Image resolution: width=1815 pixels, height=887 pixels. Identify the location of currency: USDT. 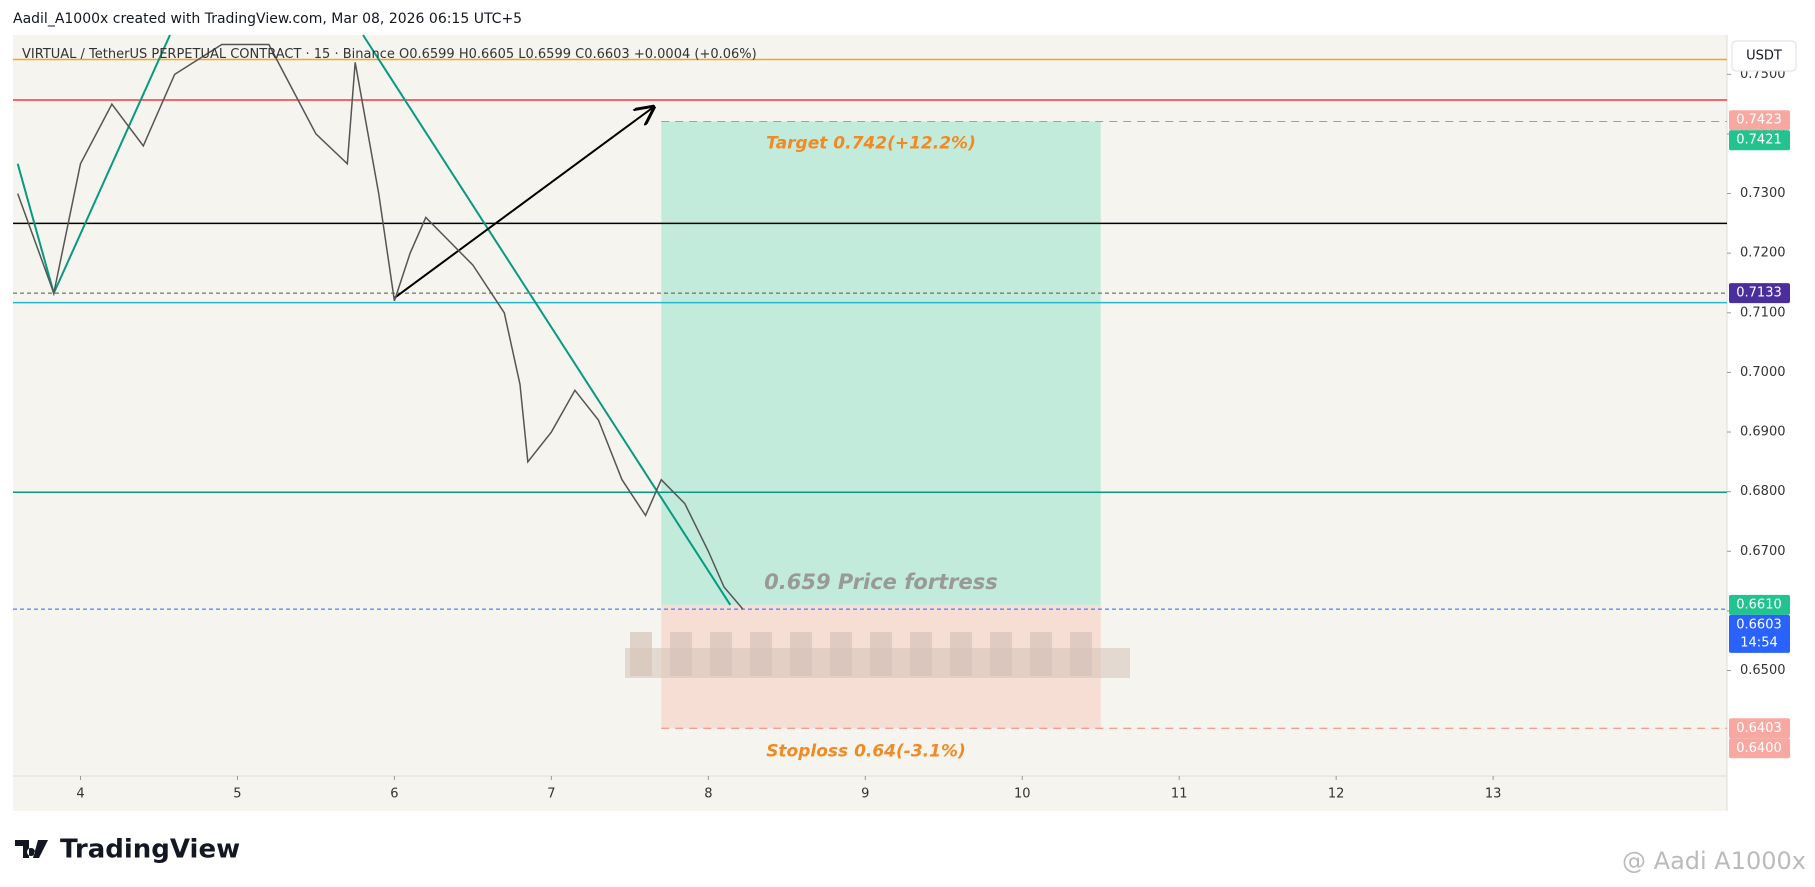
(1764, 56).